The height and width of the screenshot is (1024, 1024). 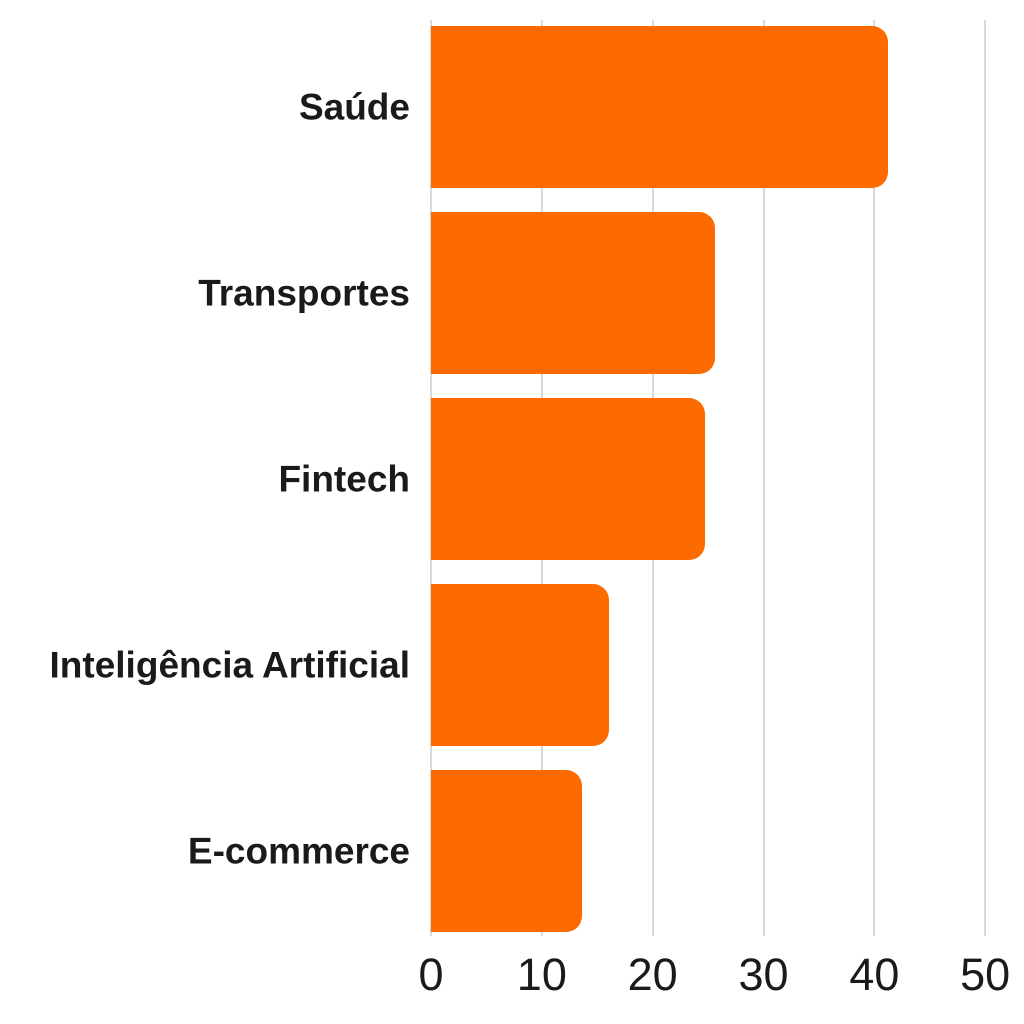 I want to click on category-label-saude: Saúde, so click(x=354, y=107).